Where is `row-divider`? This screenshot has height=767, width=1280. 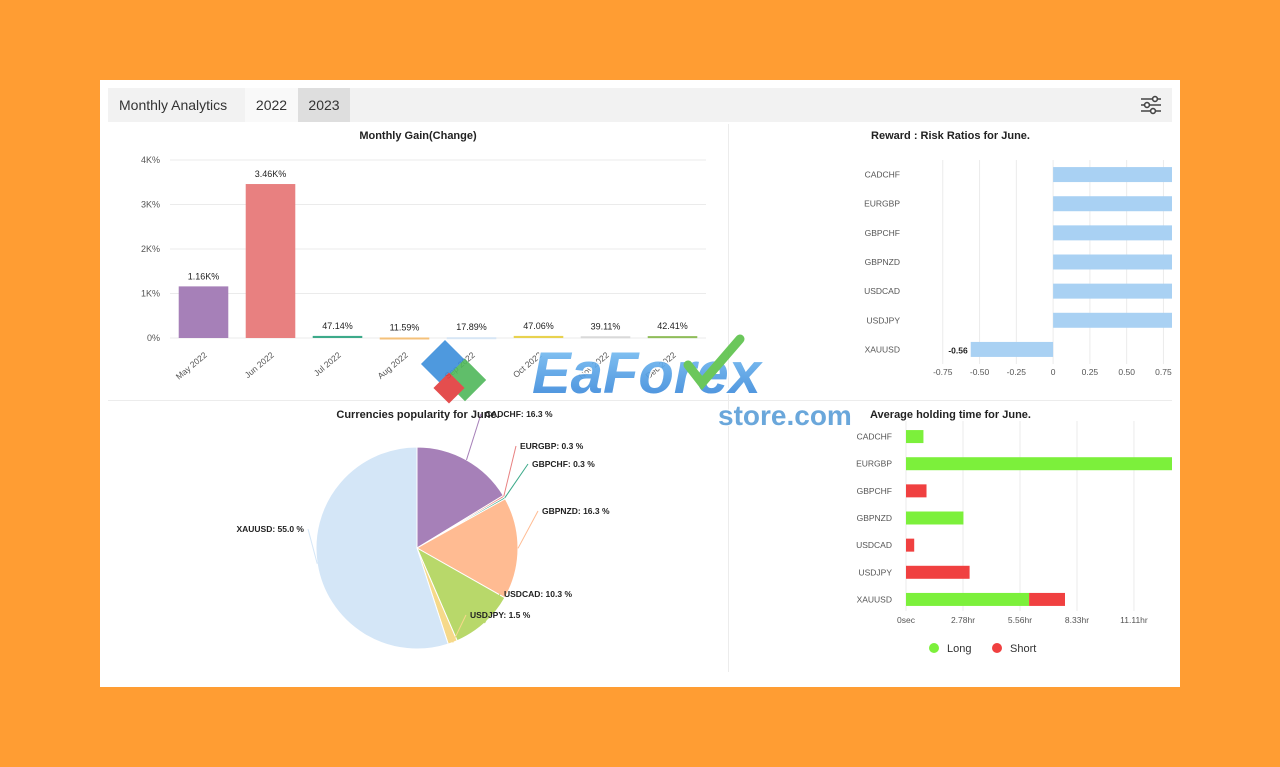 row-divider is located at coordinates (640, 400).